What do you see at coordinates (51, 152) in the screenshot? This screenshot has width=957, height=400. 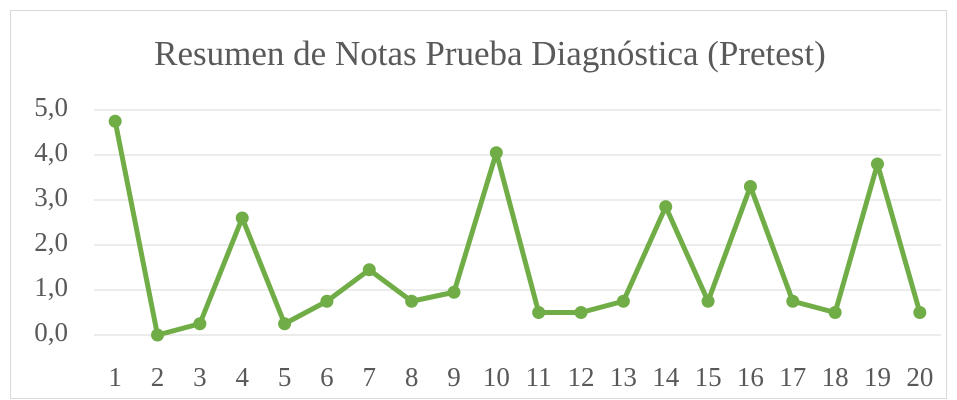 I see `y-tick-label: 4,0` at bounding box center [51, 152].